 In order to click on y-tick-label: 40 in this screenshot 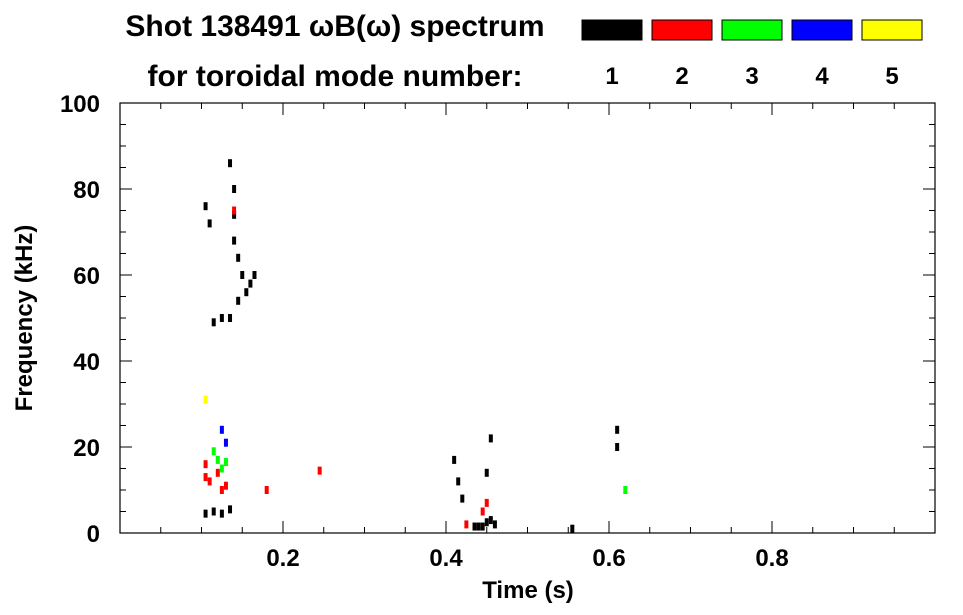, I will do `click(86, 362)`.